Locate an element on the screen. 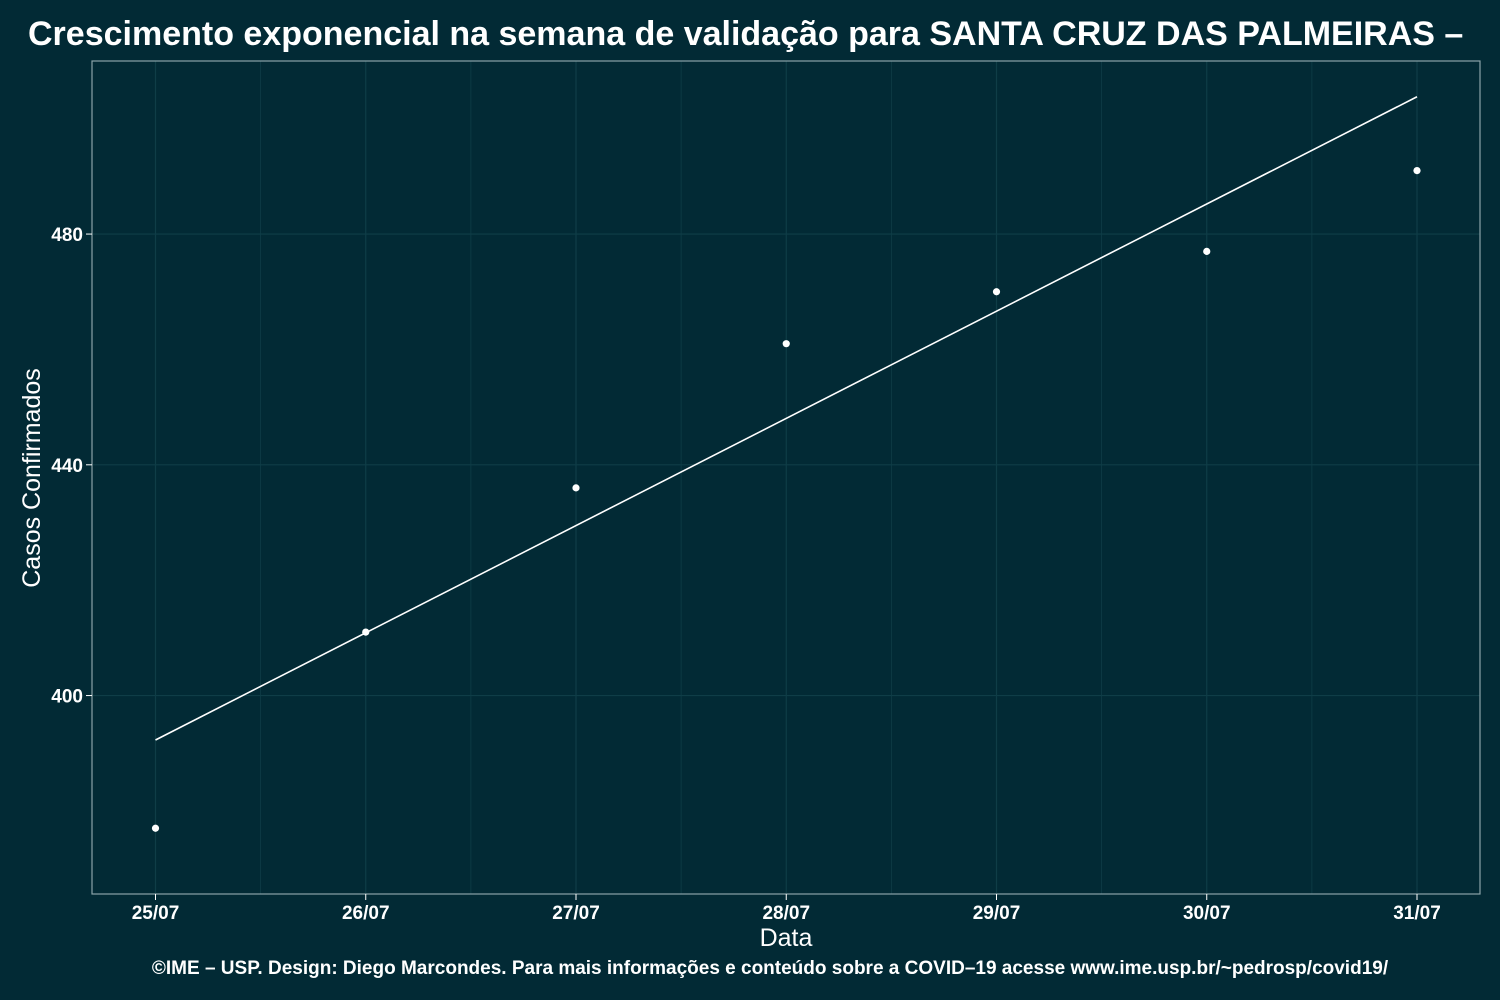  x-tick-label: 27/07 is located at coordinates (576, 913).